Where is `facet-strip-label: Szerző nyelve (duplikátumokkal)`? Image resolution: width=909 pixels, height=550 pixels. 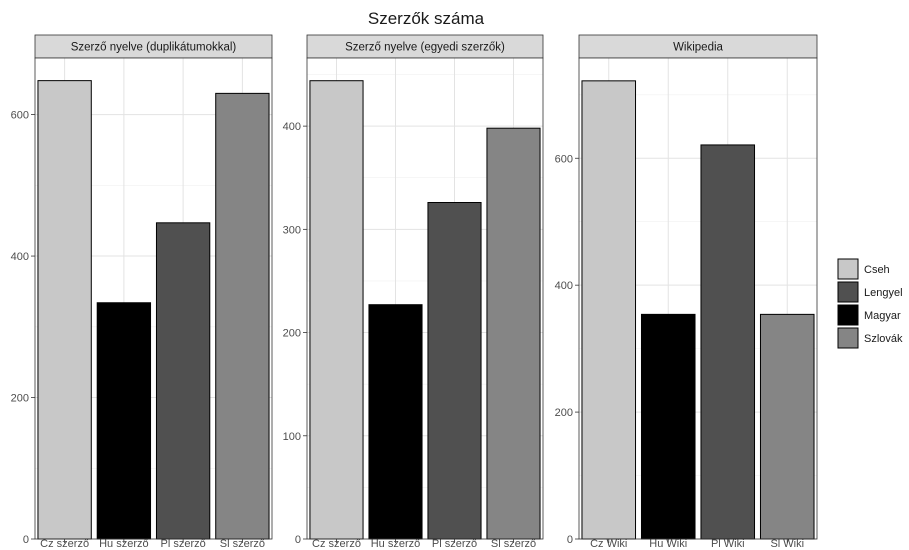 facet-strip-label: Szerző nyelve (duplikátumokkal) is located at coordinates (154, 48).